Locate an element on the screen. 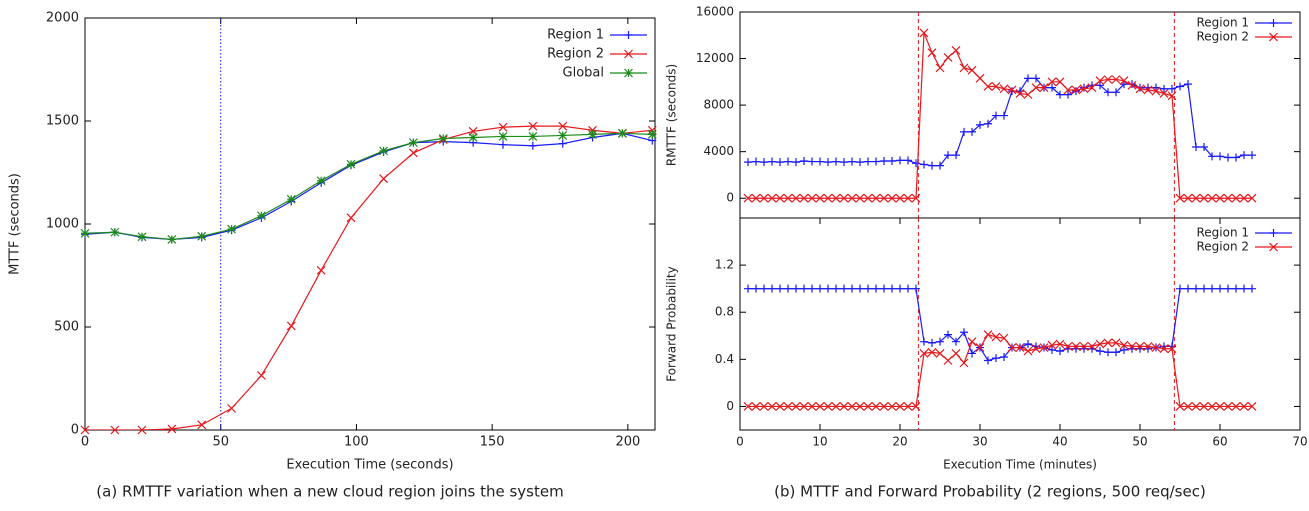 Image resolution: width=1309 pixels, height=511 pixels. y-tick-label: 4000 is located at coordinates (718, 151).